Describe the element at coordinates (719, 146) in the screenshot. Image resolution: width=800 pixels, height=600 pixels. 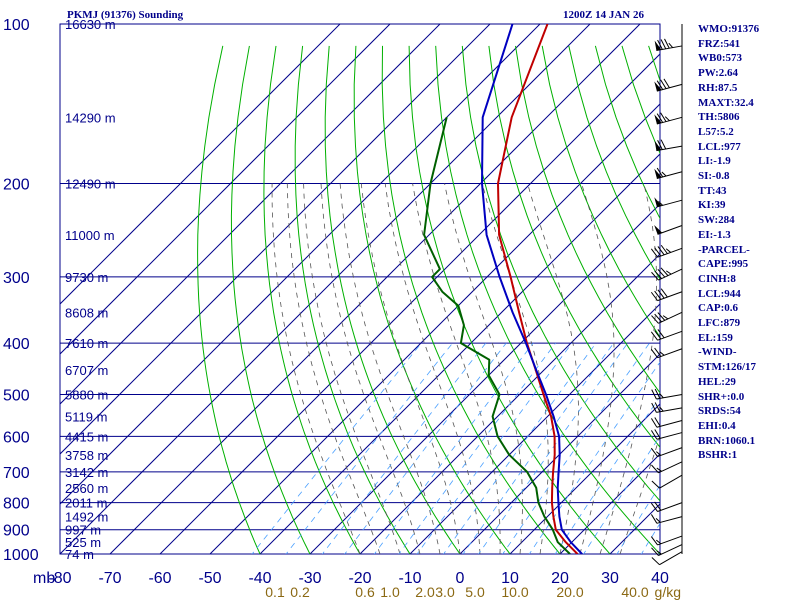
I see `index-item: LCL:977` at that location.